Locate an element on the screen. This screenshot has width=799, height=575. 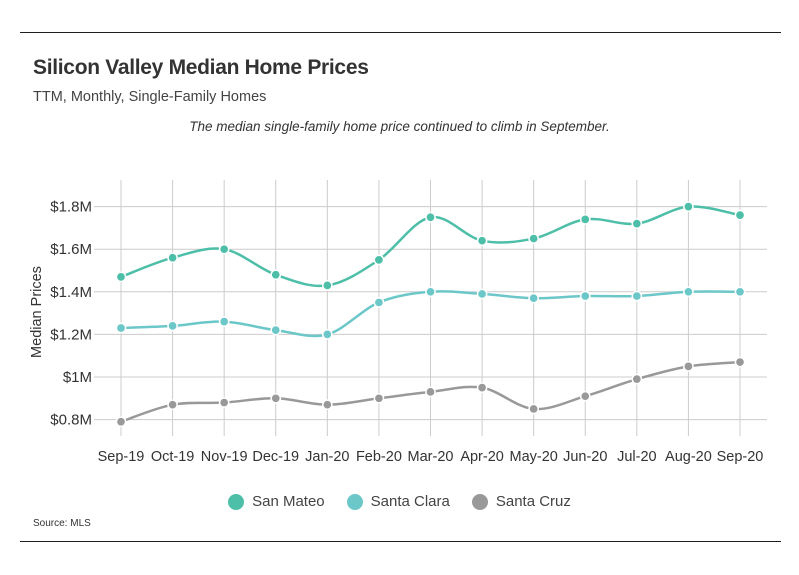
x-tick-label: Oct-19 is located at coordinates (173, 457).